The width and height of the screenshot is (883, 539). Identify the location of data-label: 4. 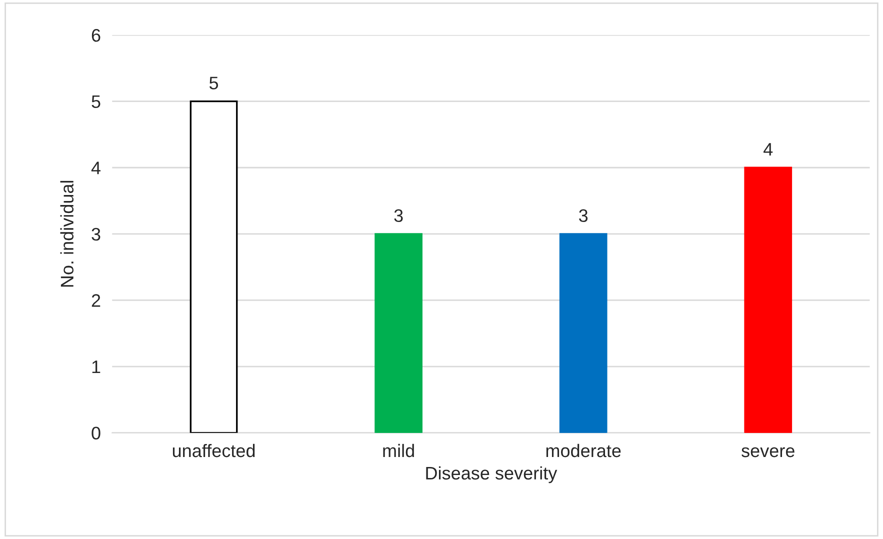
(768, 149).